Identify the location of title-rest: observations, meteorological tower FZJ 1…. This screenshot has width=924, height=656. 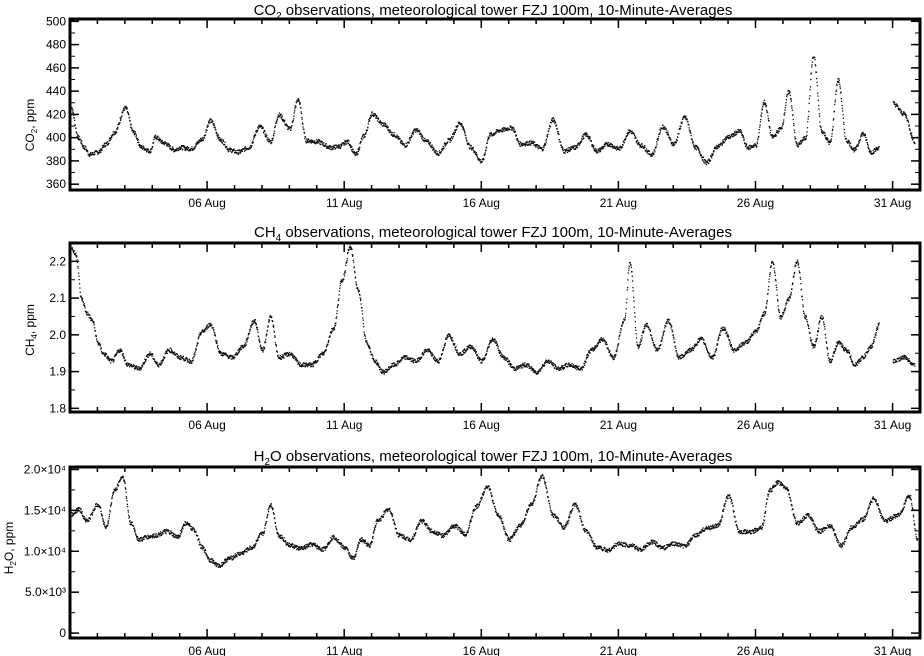
(507, 10).